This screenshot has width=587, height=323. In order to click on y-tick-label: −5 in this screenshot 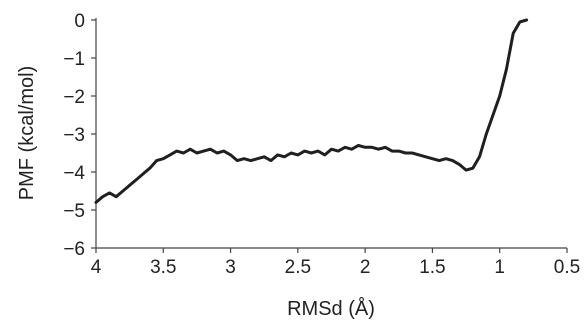, I will do `click(74, 211)`.